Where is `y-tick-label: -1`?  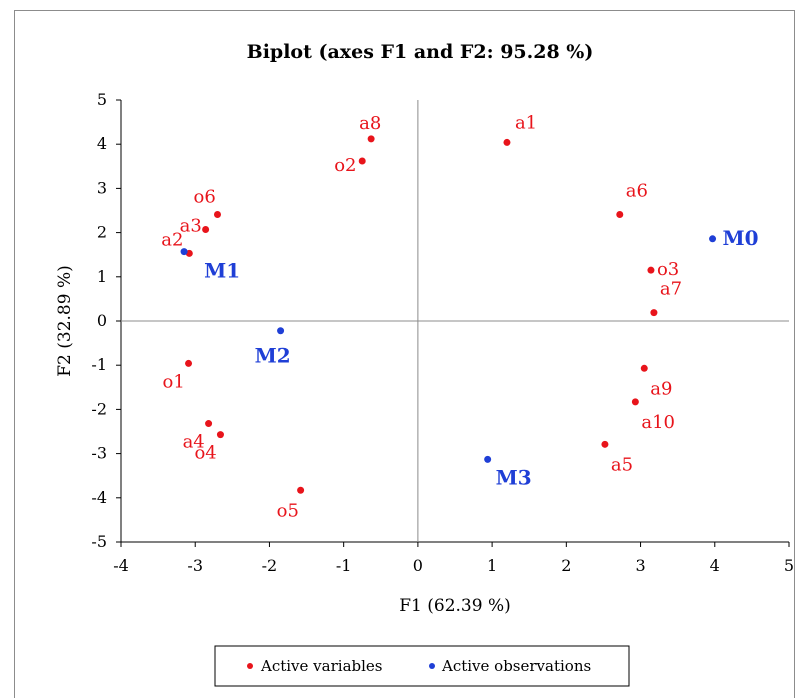 y-tick-label: -1 is located at coordinates (99, 364).